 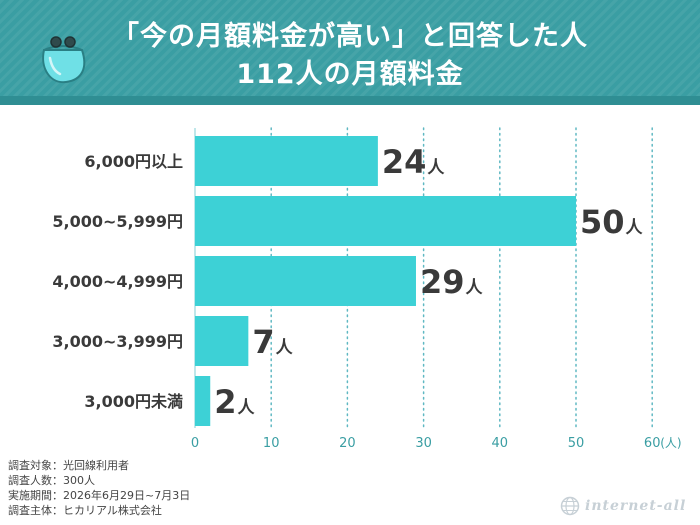 I want to click on x-tick-label: 40, so click(x=500, y=443).